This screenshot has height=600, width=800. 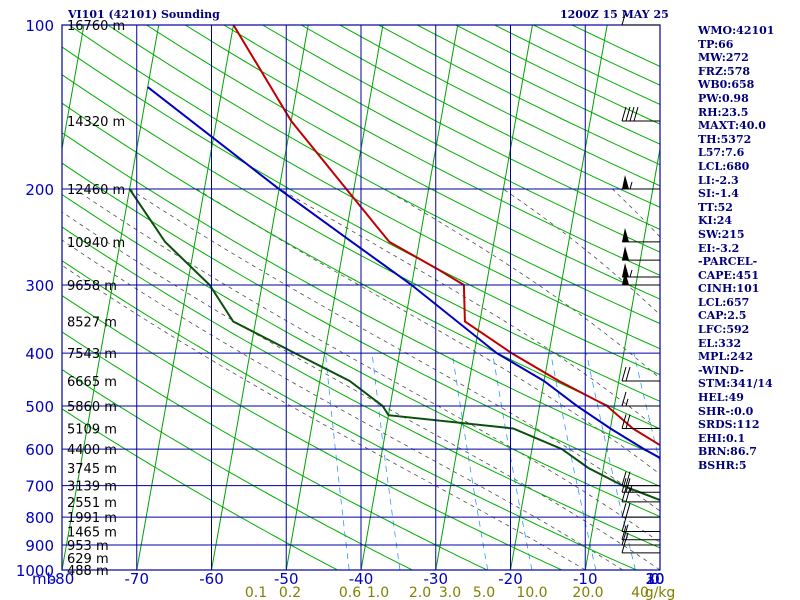 What do you see at coordinates (715, 207) in the screenshot?
I see `index-item: TT:52` at bounding box center [715, 207].